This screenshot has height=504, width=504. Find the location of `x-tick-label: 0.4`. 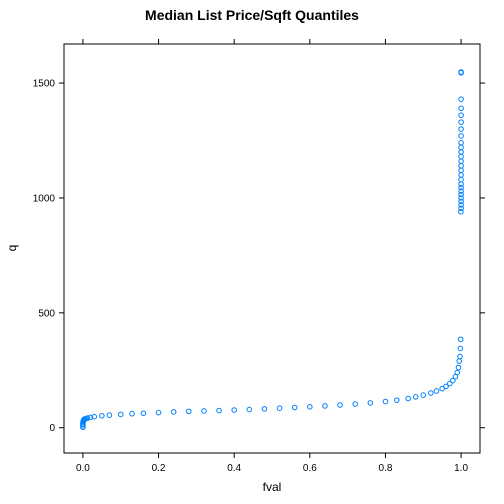

x-tick-label: 0.4 is located at coordinates (234, 468).